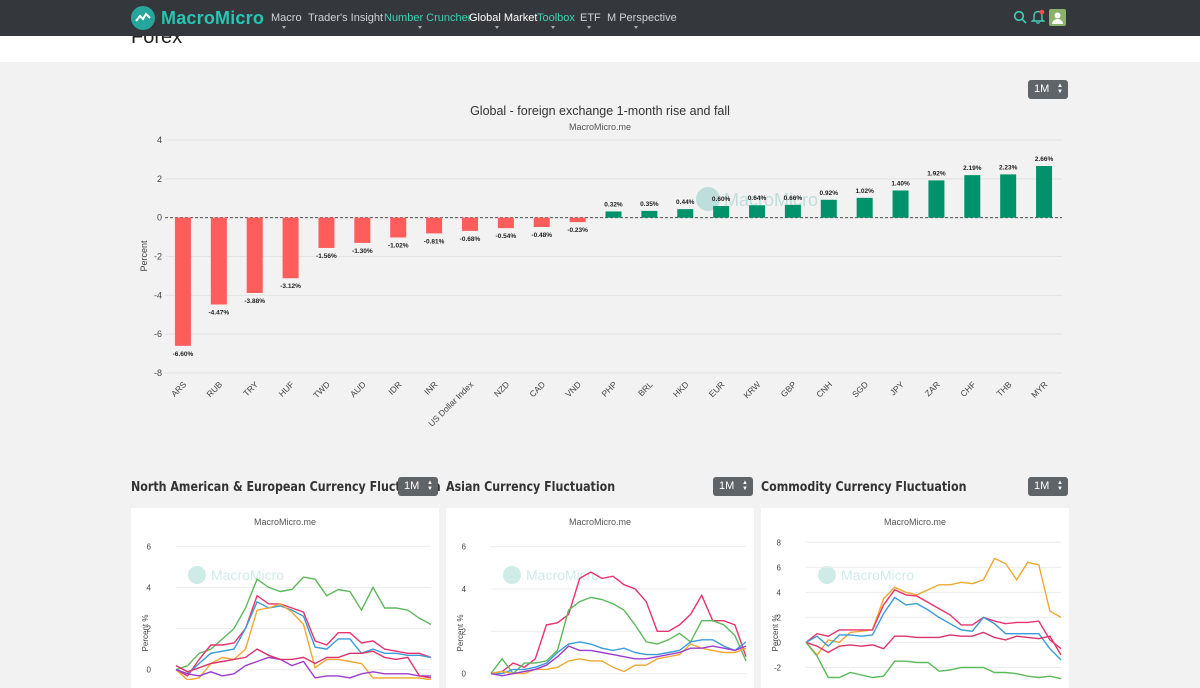  What do you see at coordinates (290, 286) in the screenshot?
I see `bar-value-label: -3.12%` at bounding box center [290, 286].